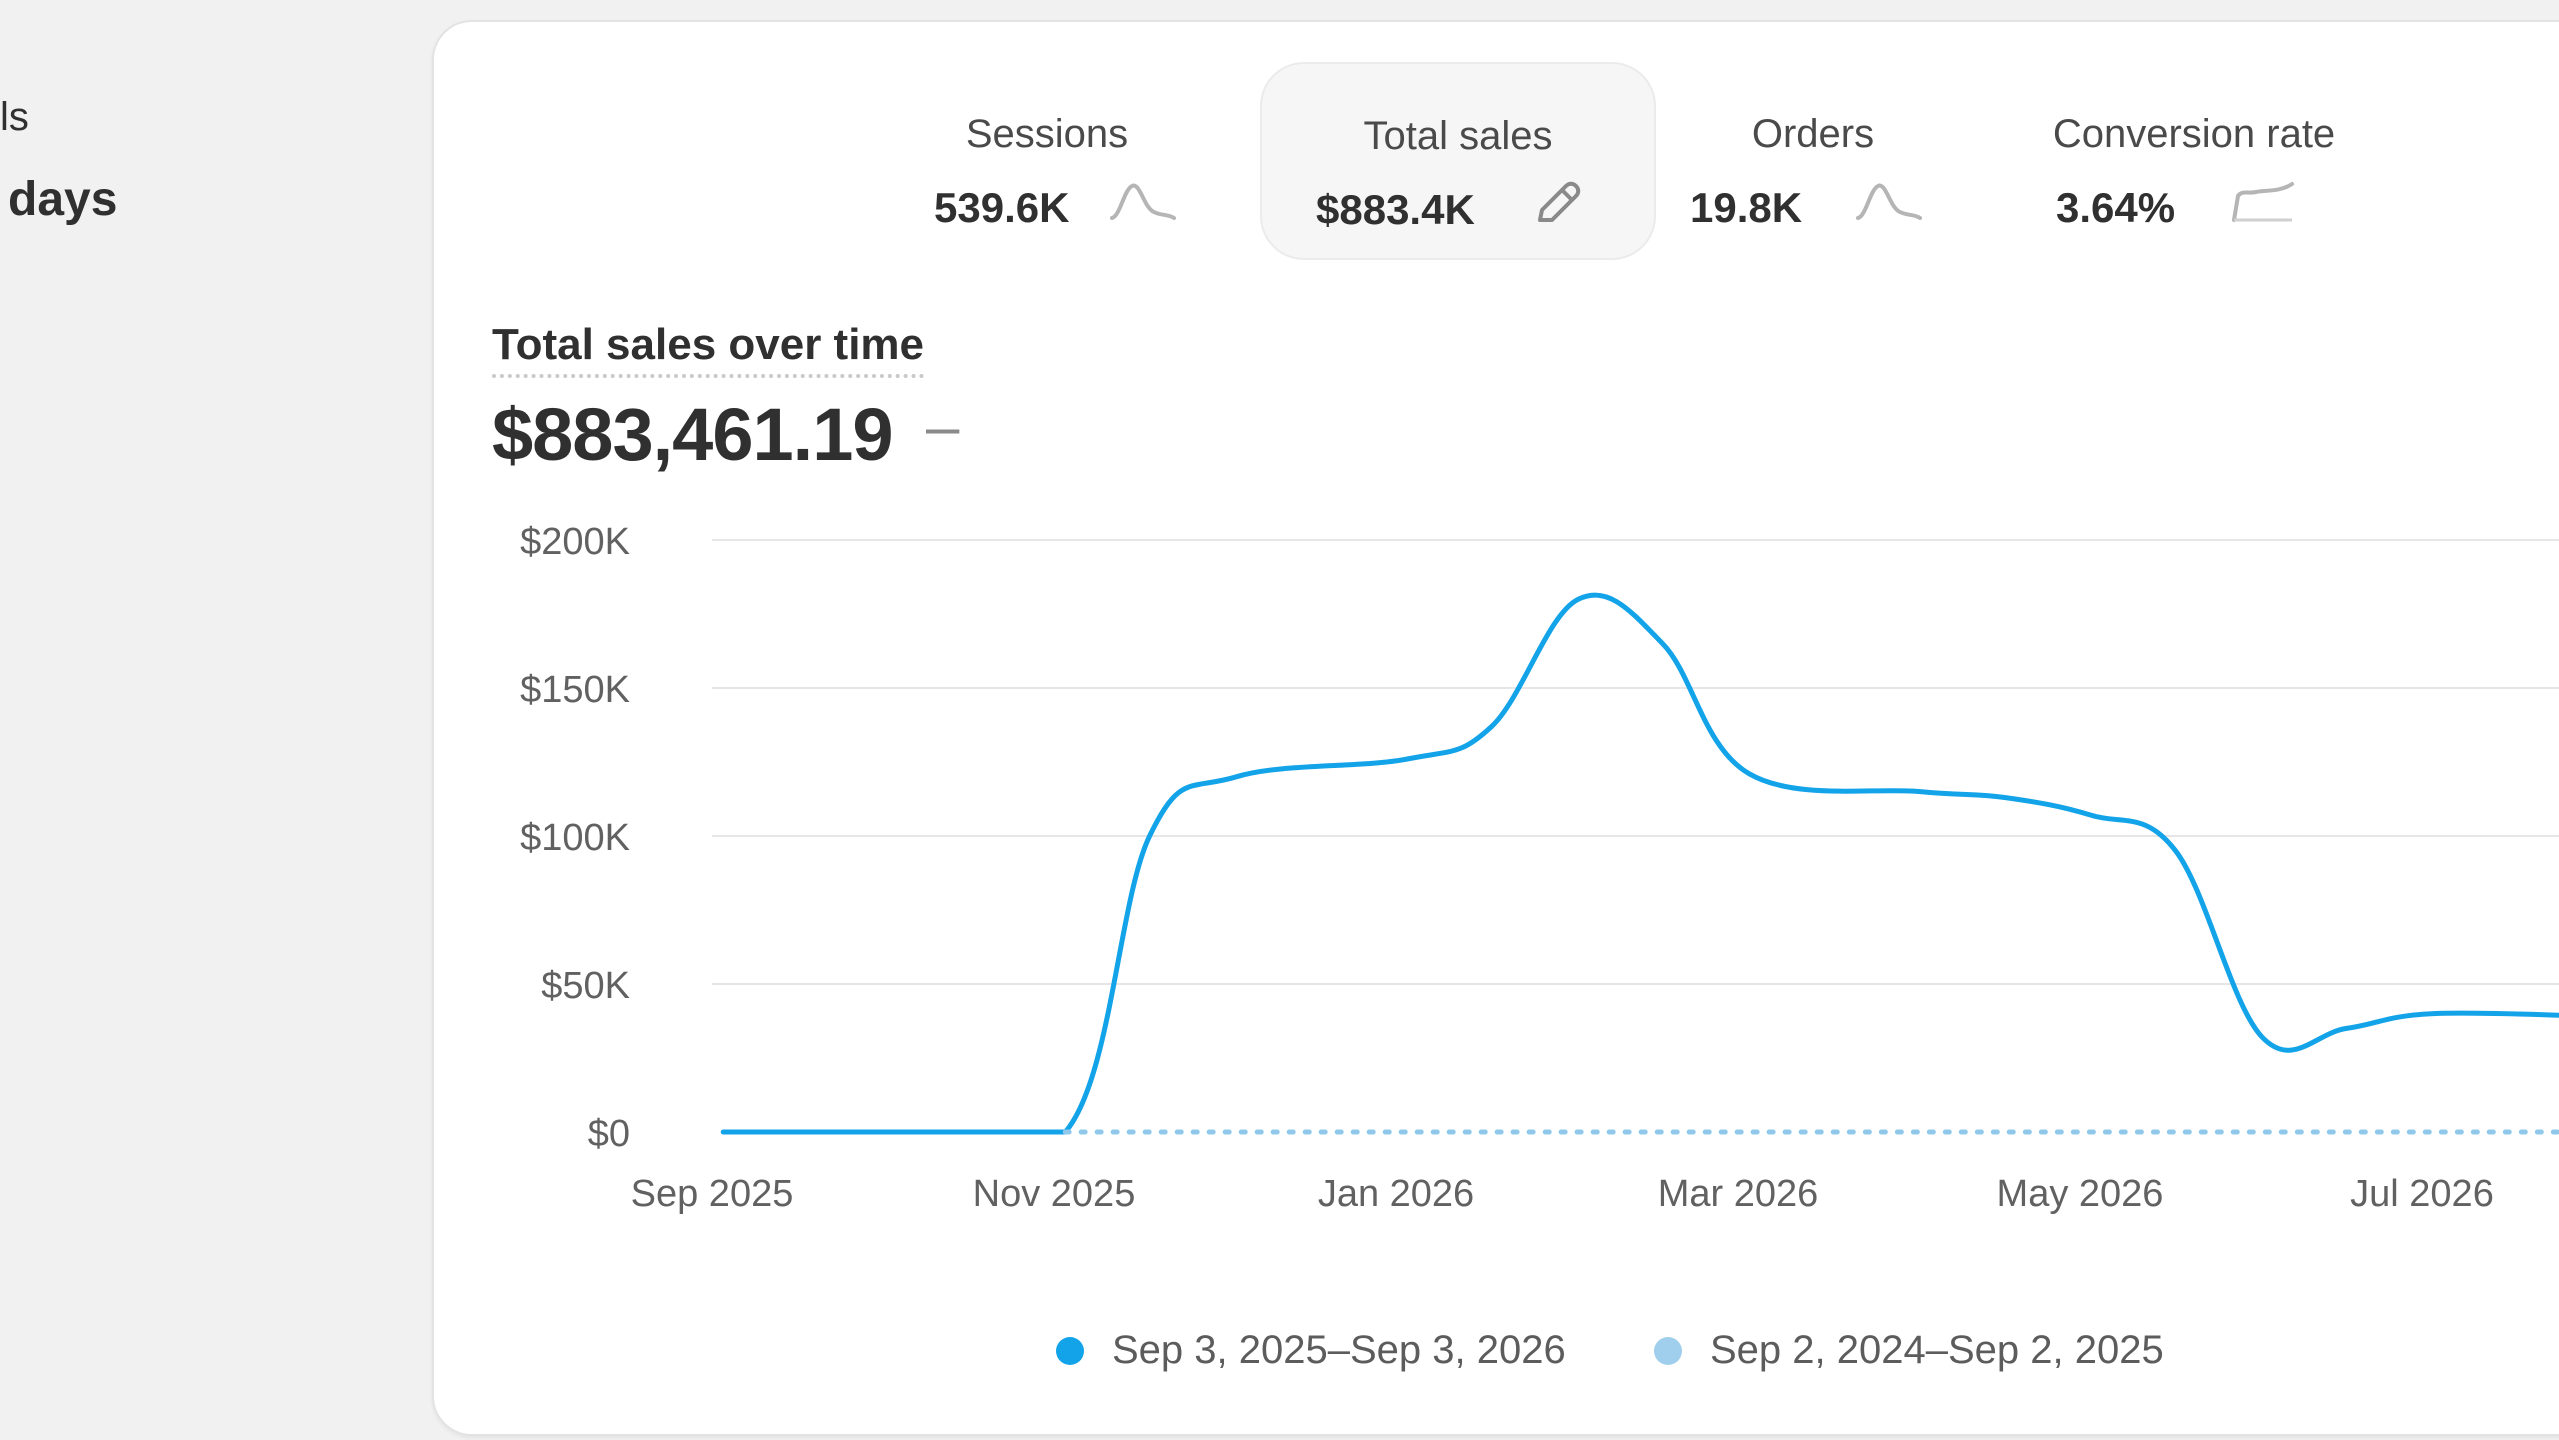 The image size is (2559, 1440). What do you see at coordinates (575, 838) in the screenshot?
I see `y-tick-label: $100K` at bounding box center [575, 838].